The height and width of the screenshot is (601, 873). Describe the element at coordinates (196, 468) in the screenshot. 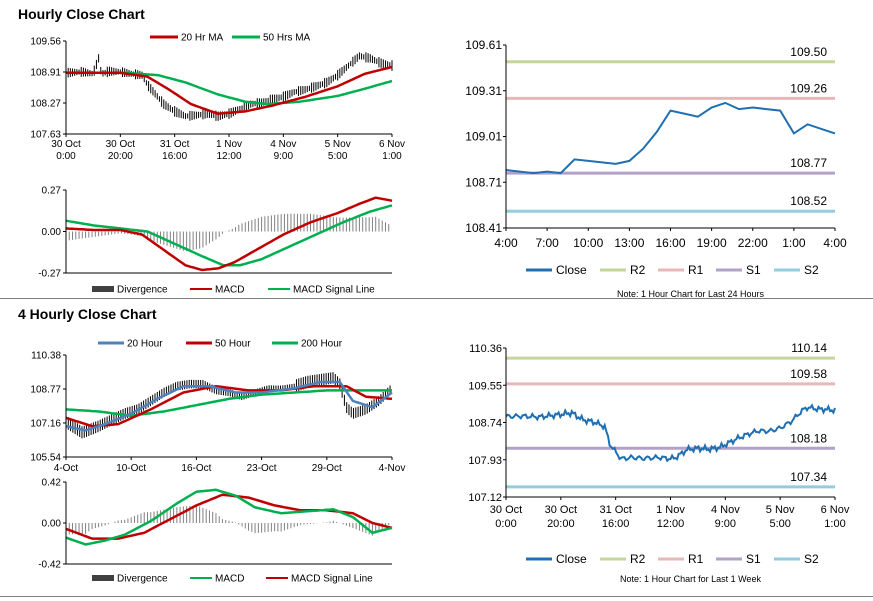

I see `x-tick-label: 16-Oct` at that location.